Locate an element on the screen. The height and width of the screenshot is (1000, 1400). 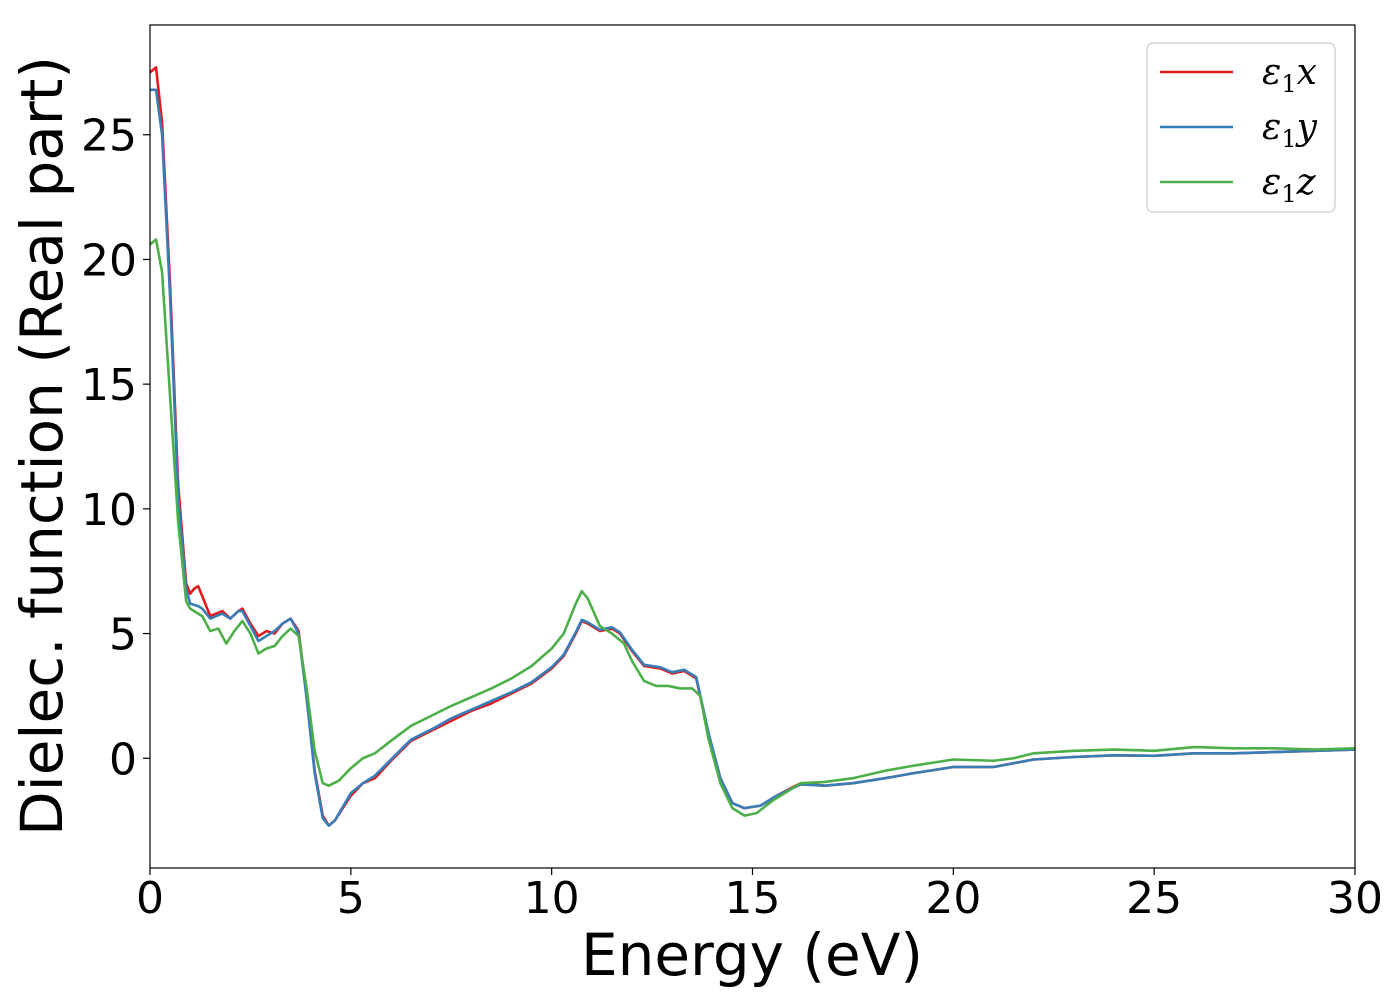
y-tick-label: 15 is located at coordinates (109, 385).